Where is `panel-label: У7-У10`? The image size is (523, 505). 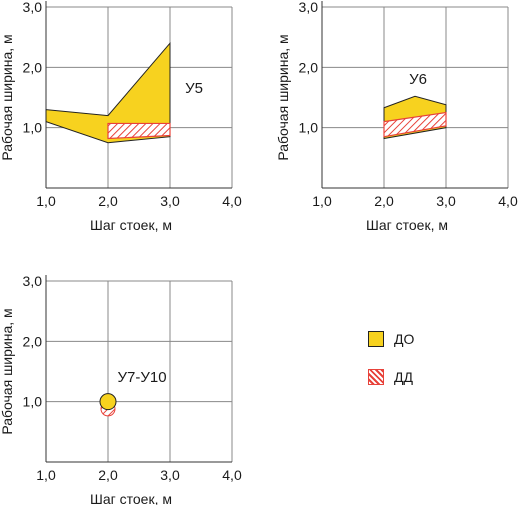 panel-label: У7-У10 is located at coordinates (141, 377).